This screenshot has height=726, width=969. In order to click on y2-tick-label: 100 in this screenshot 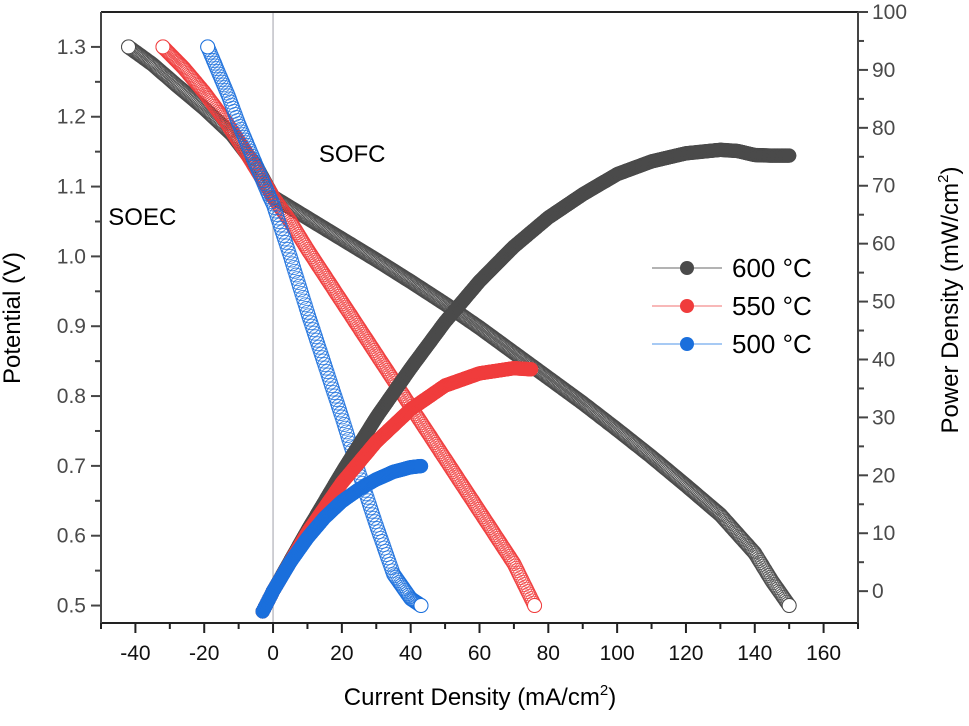, I will do `click(889, 12)`.